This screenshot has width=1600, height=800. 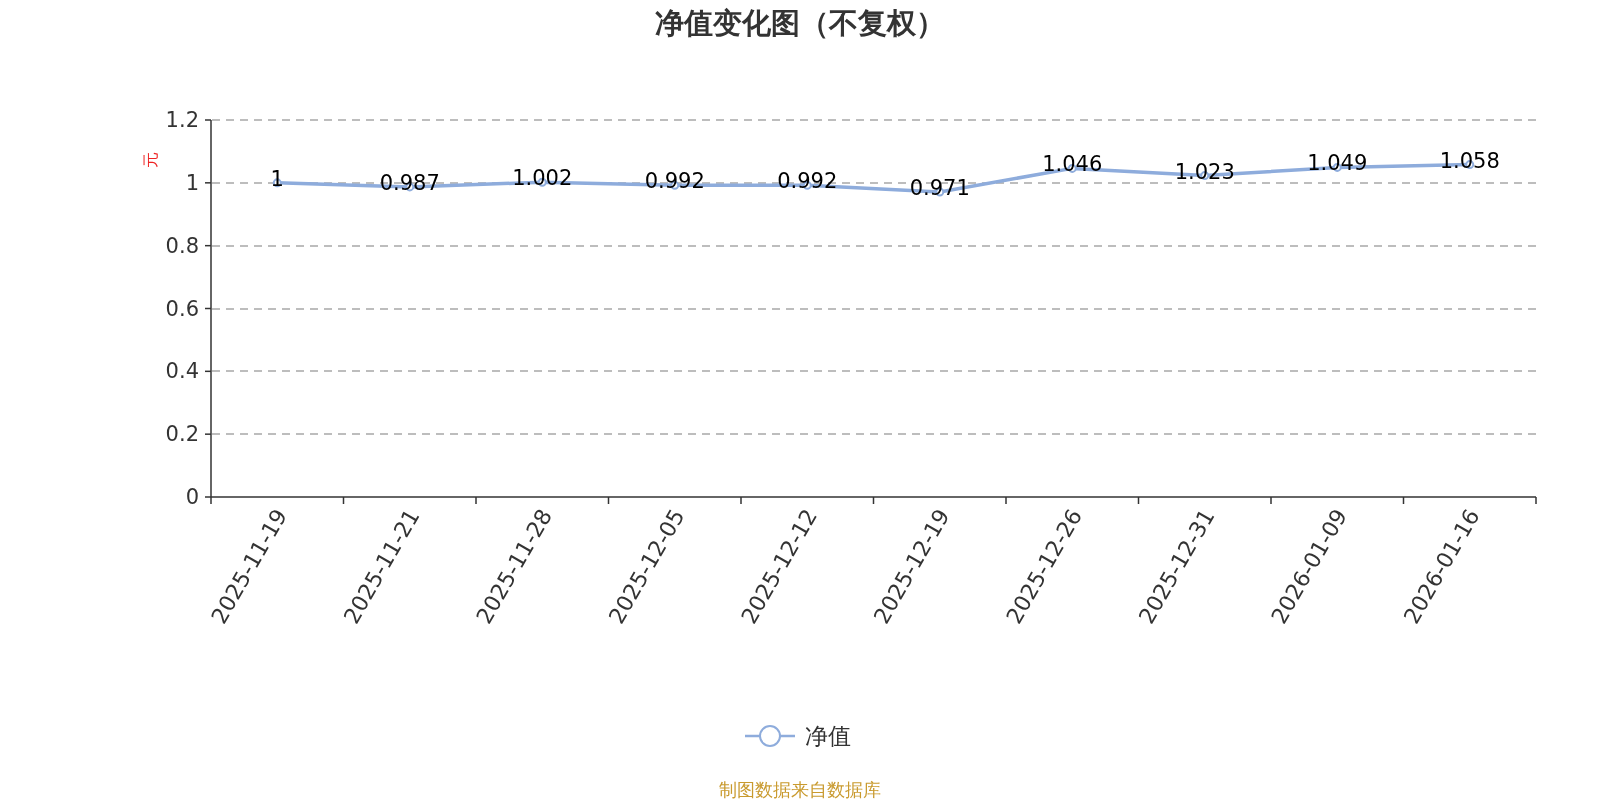 I want to click on data-label: 0.987, so click(x=409, y=182).